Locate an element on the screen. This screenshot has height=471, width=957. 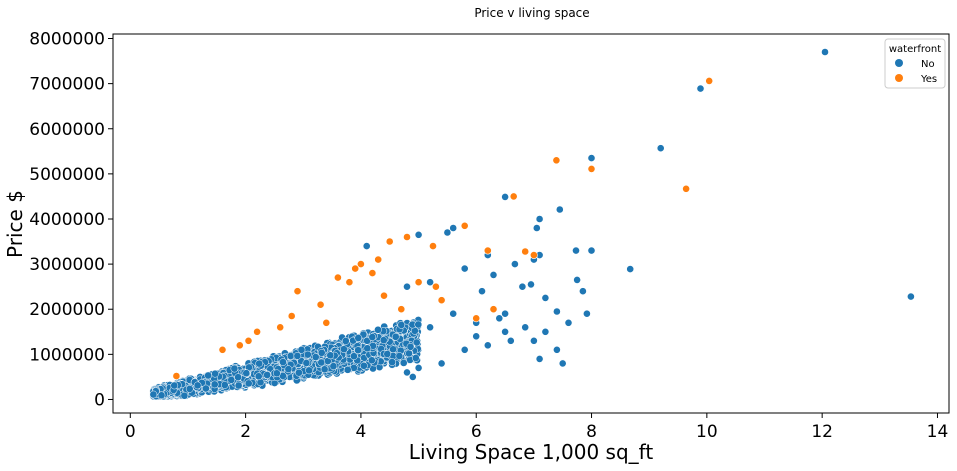
legend-marker-no is located at coordinates (899, 63).